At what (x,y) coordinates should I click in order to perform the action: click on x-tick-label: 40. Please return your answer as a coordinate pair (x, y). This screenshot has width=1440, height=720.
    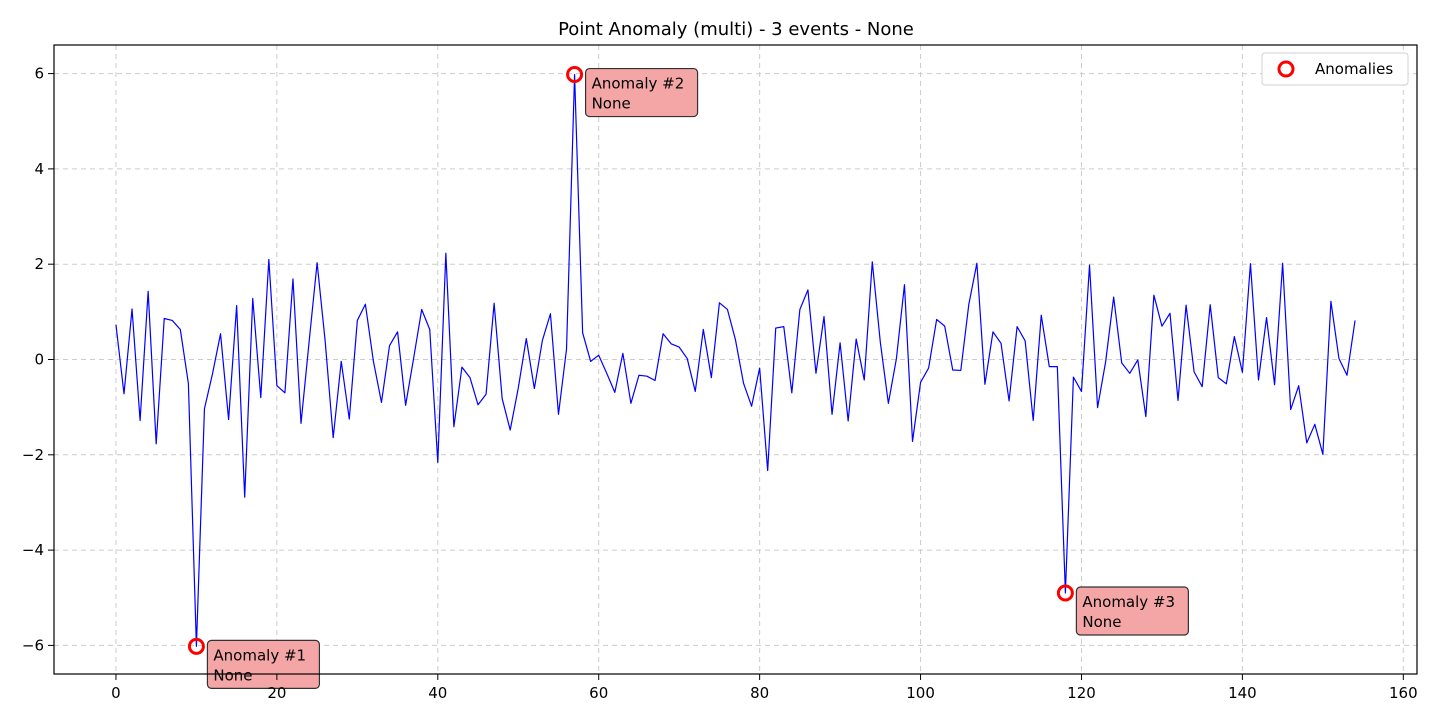
    Looking at the image, I should click on (437, 693).